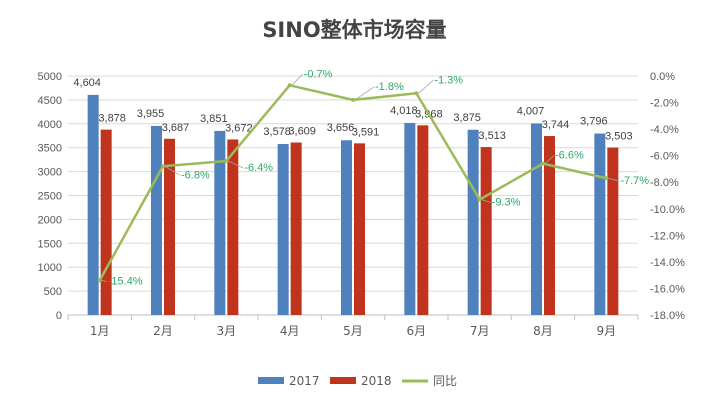 The width and height of the screenshot is (709, 401). I want to click on yoy-data-label: -1.3%, so click(448, 80).